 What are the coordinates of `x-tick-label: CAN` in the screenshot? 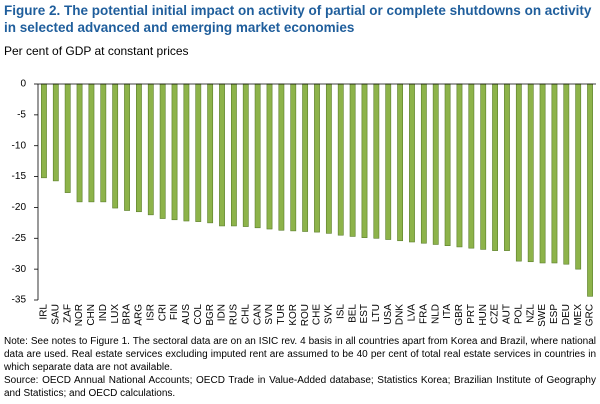 It's located at (257, 314).